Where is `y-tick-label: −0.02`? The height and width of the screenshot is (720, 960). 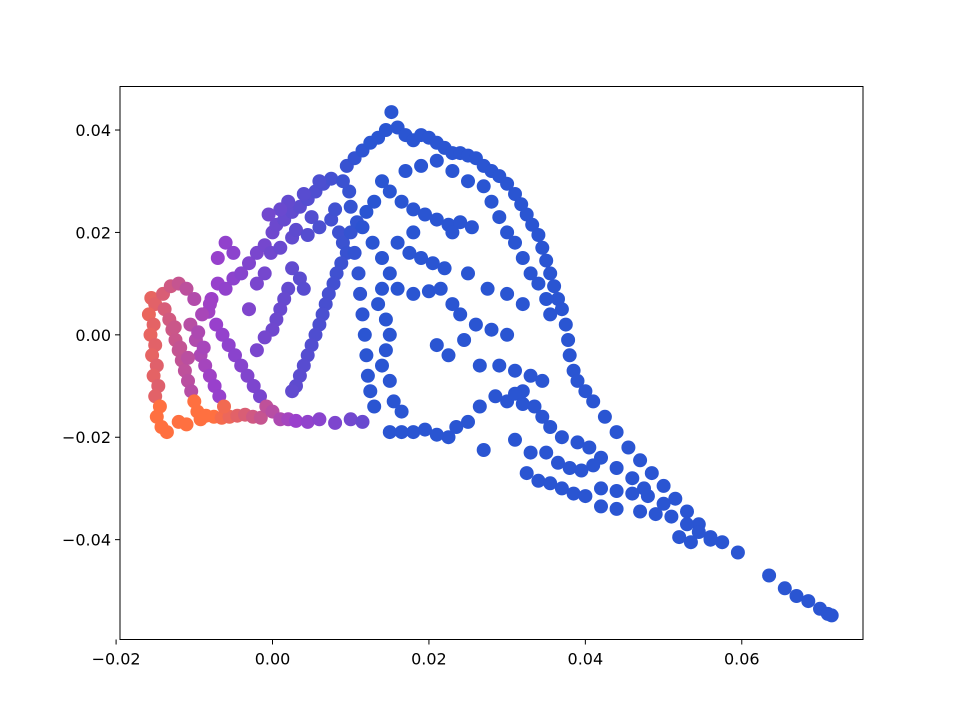
y-tick-label: −0.02 is located at coordinates (86, 437).